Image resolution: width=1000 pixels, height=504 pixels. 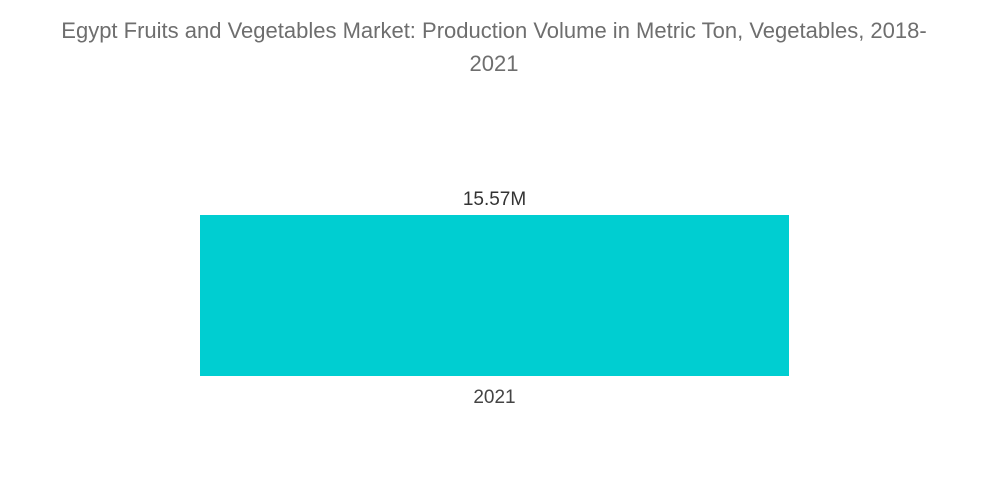 I want to click on x-tick-label-2021: 2021, so click(x=494, y=397).